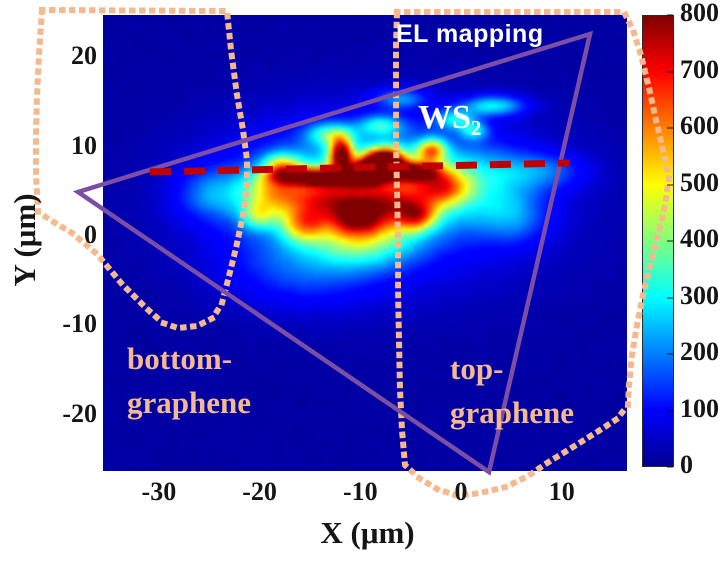  What do you see at coordinates (512, 412) in the screenshot?
I see `top-graphene-line2: graphene` at bounding box center [512, 412].